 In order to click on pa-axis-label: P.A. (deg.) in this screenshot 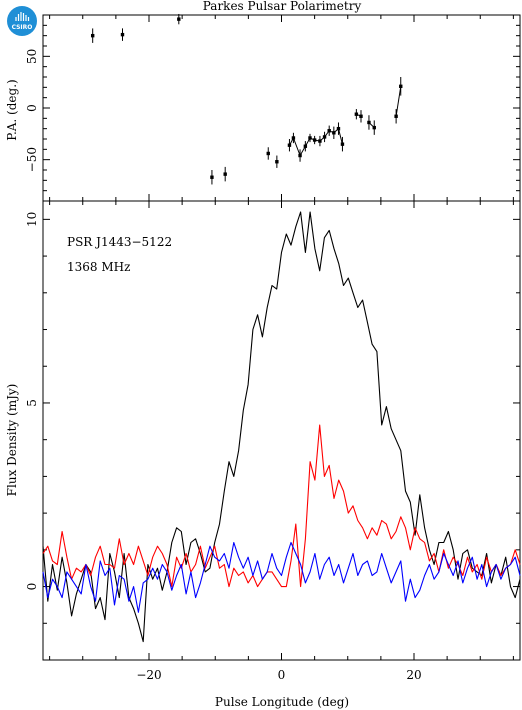, I will do `click(12, 109)`.